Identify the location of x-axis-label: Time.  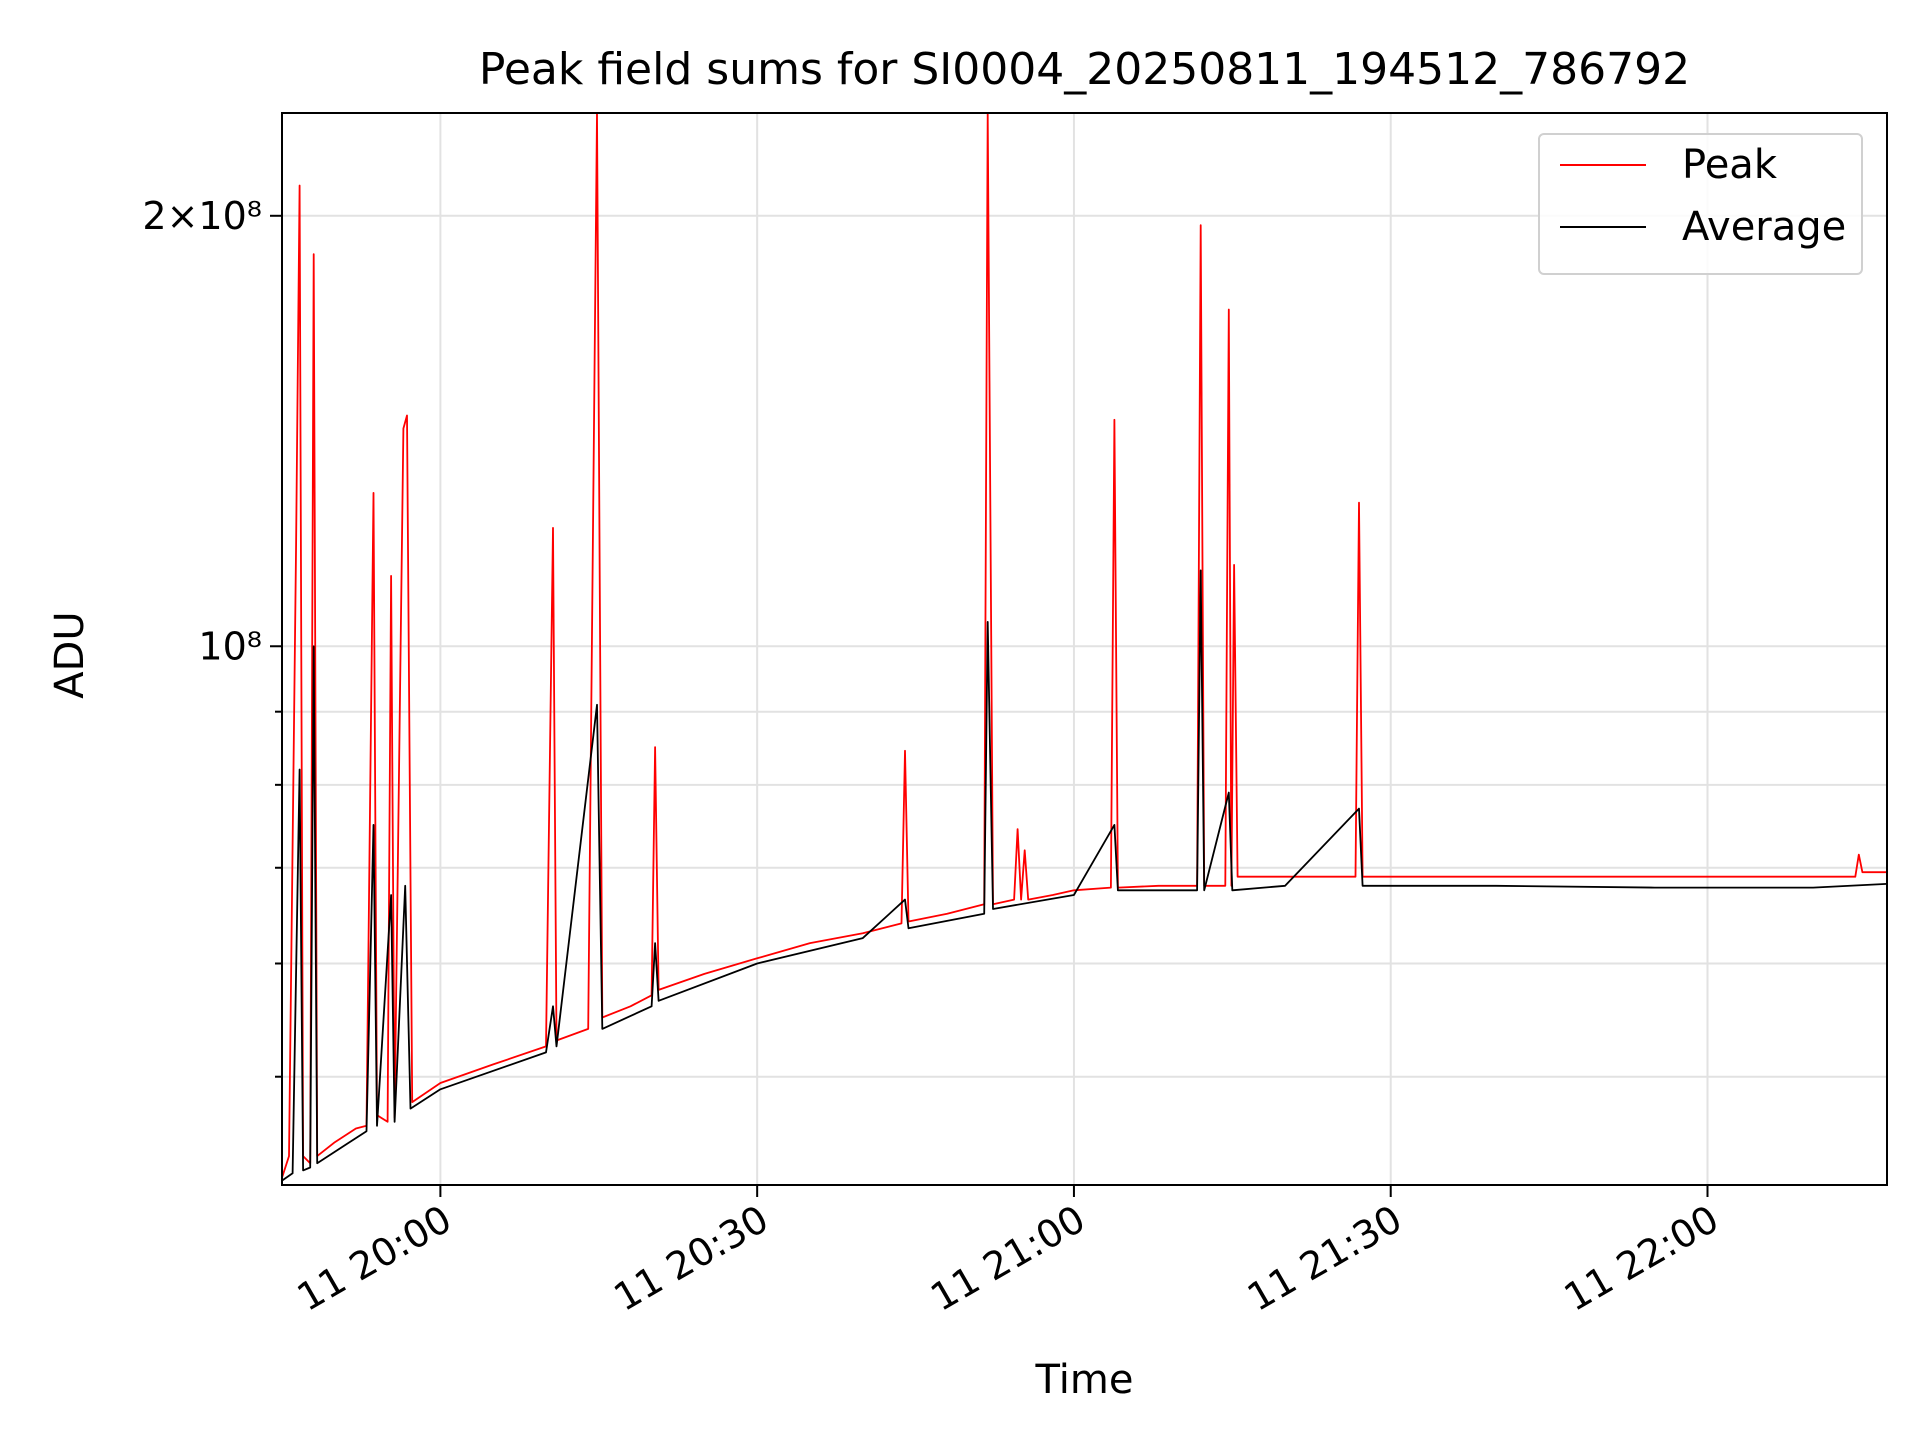
(1084, 1380).